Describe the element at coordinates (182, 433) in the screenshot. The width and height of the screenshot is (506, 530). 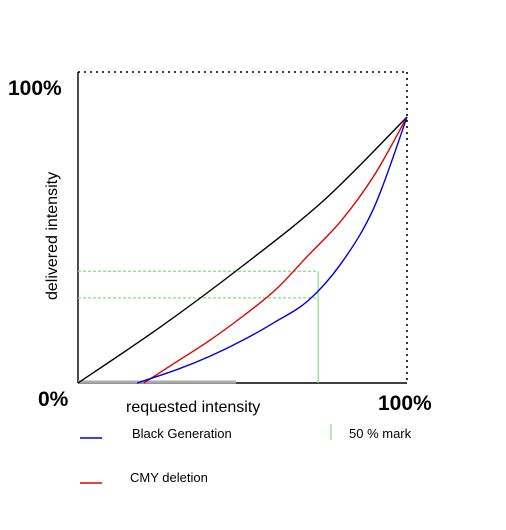
I see `legend-label-black-generation: Black Generation` at that location.